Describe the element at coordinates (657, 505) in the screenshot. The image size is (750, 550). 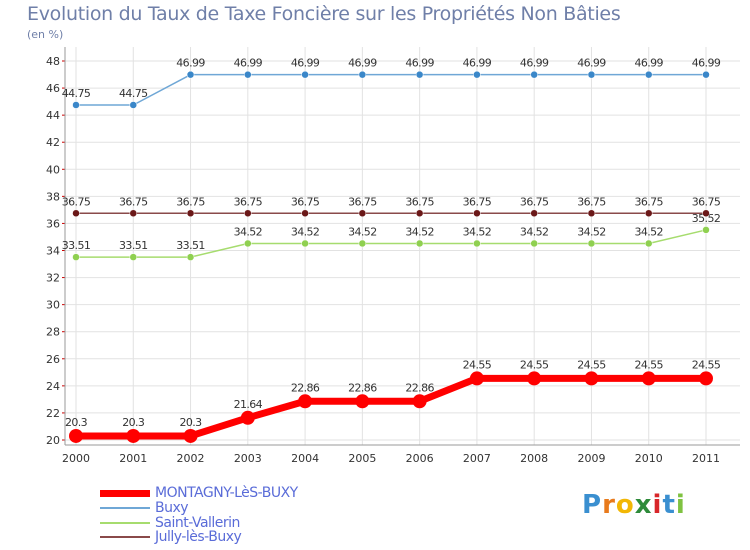
I see `logo-letter: i` at that location.